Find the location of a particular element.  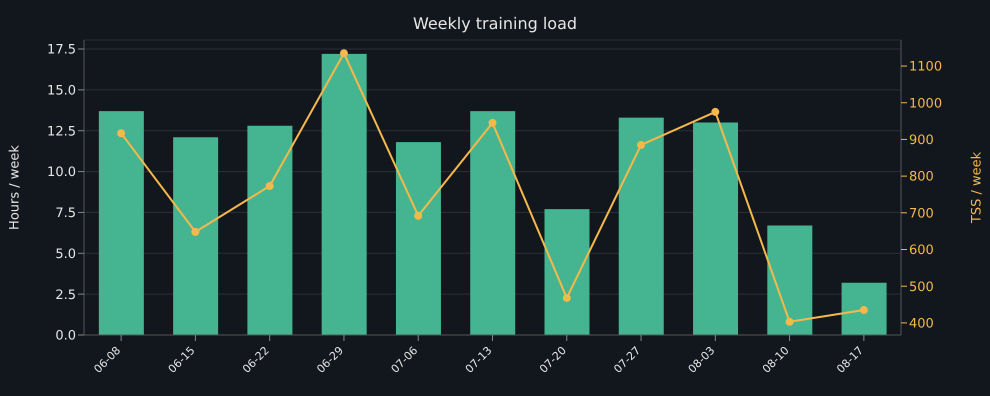

y2-tick-label: 1000 is located at coordinates (925, 104).